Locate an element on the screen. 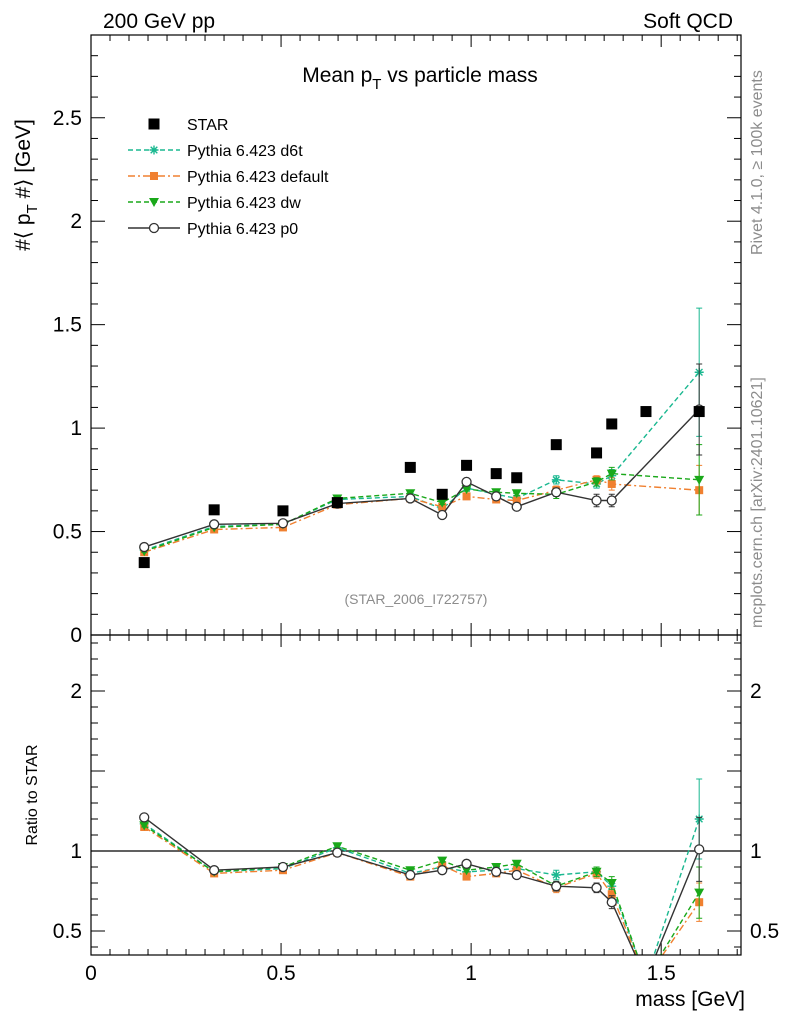 This screenshot has height=1024, width=786. ratio-pythia-6-423-dw-line is located at coordinates (421, 889).